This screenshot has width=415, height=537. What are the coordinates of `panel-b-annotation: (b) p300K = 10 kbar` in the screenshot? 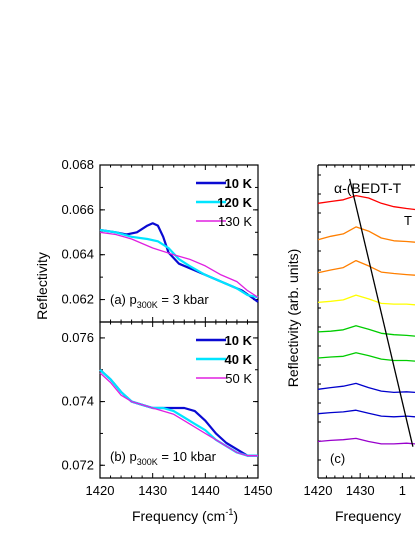 It's located at (163, 458).